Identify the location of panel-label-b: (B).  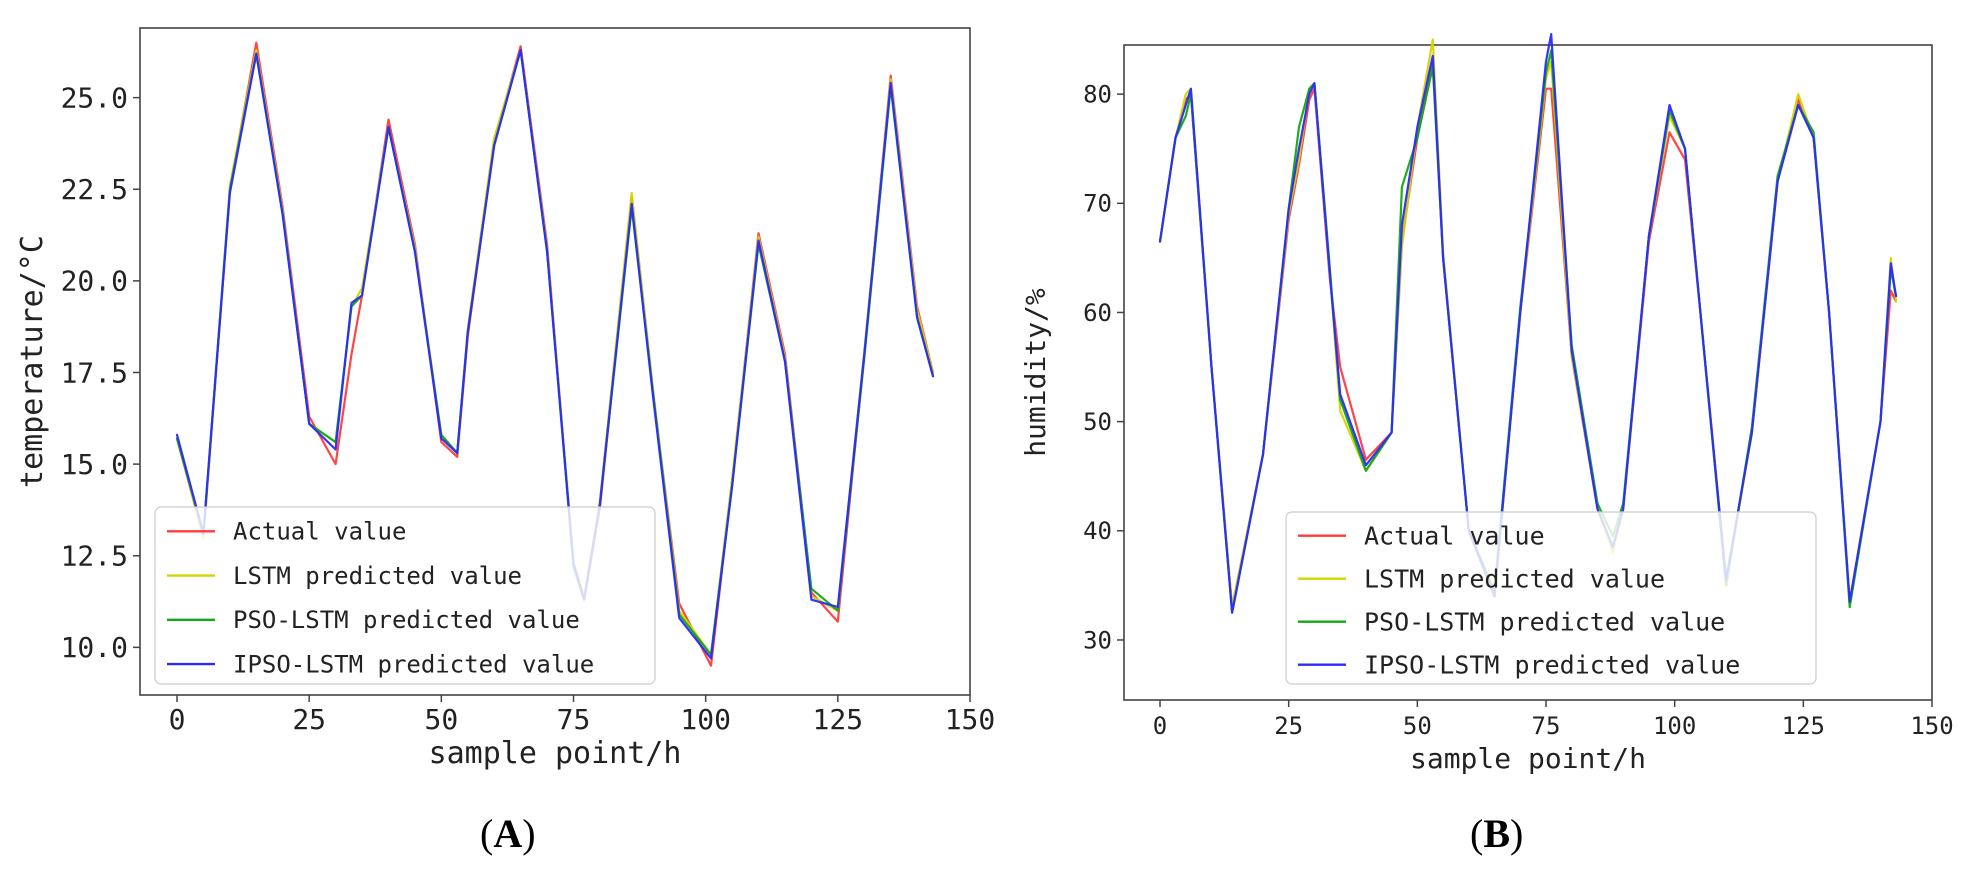
(1497, 833).